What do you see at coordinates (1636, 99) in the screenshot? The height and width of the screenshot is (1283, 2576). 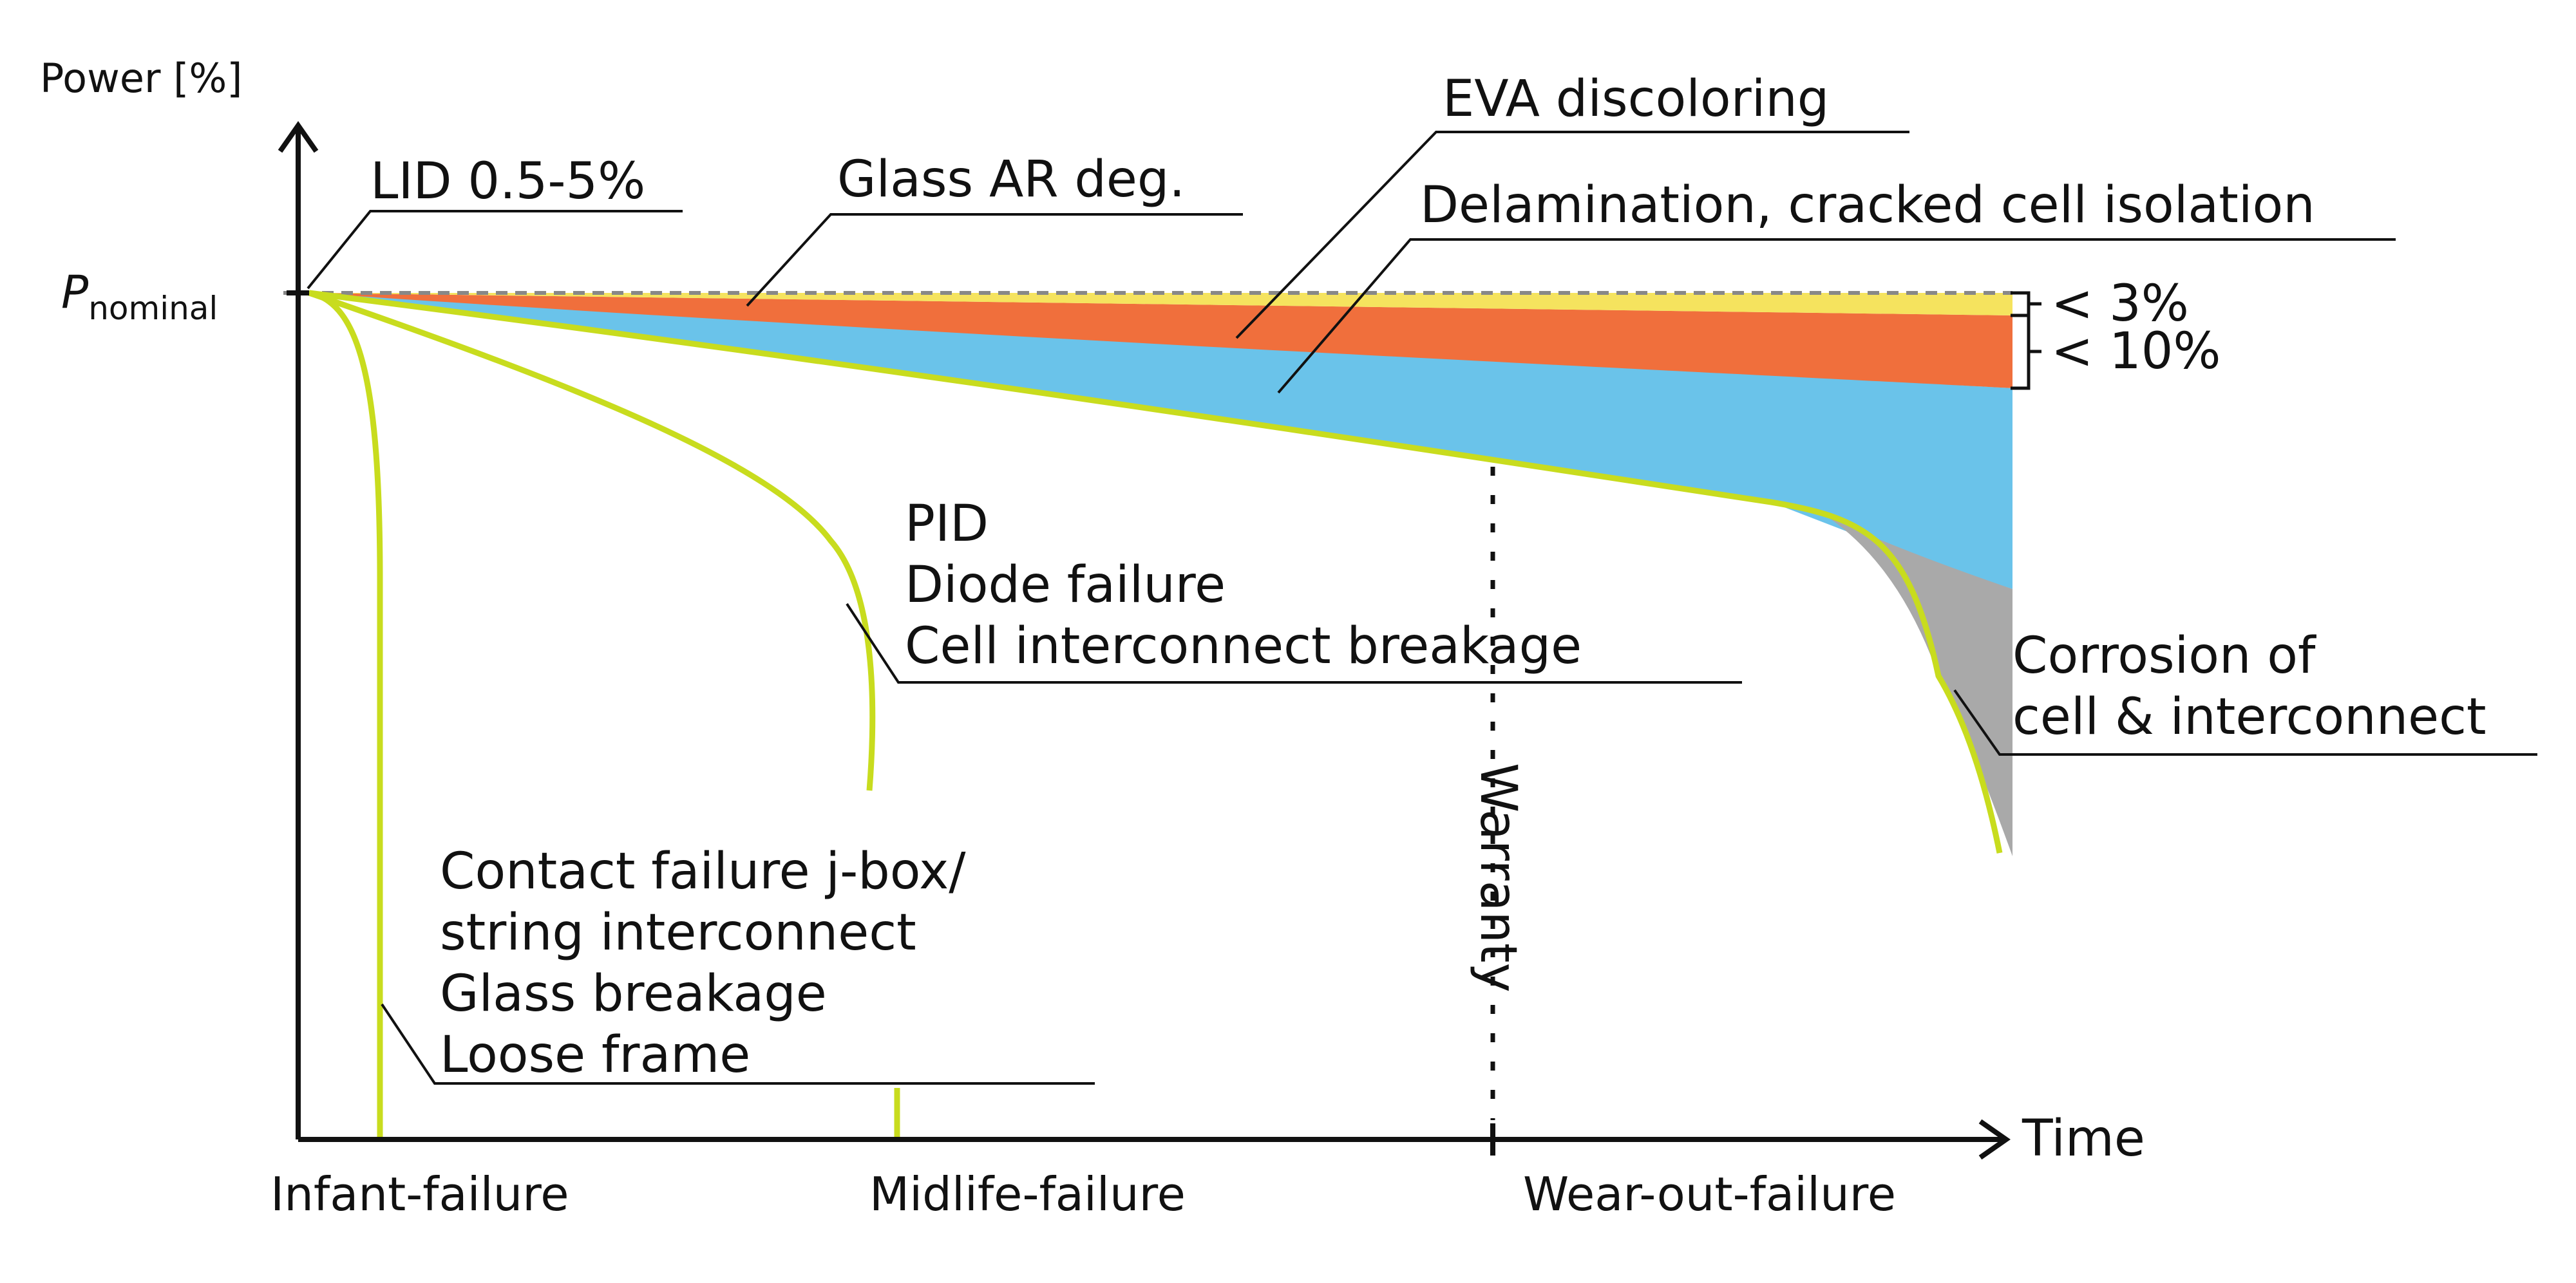 I see `eva-label: EVA discoloring` at bounding box center [1636, 99].